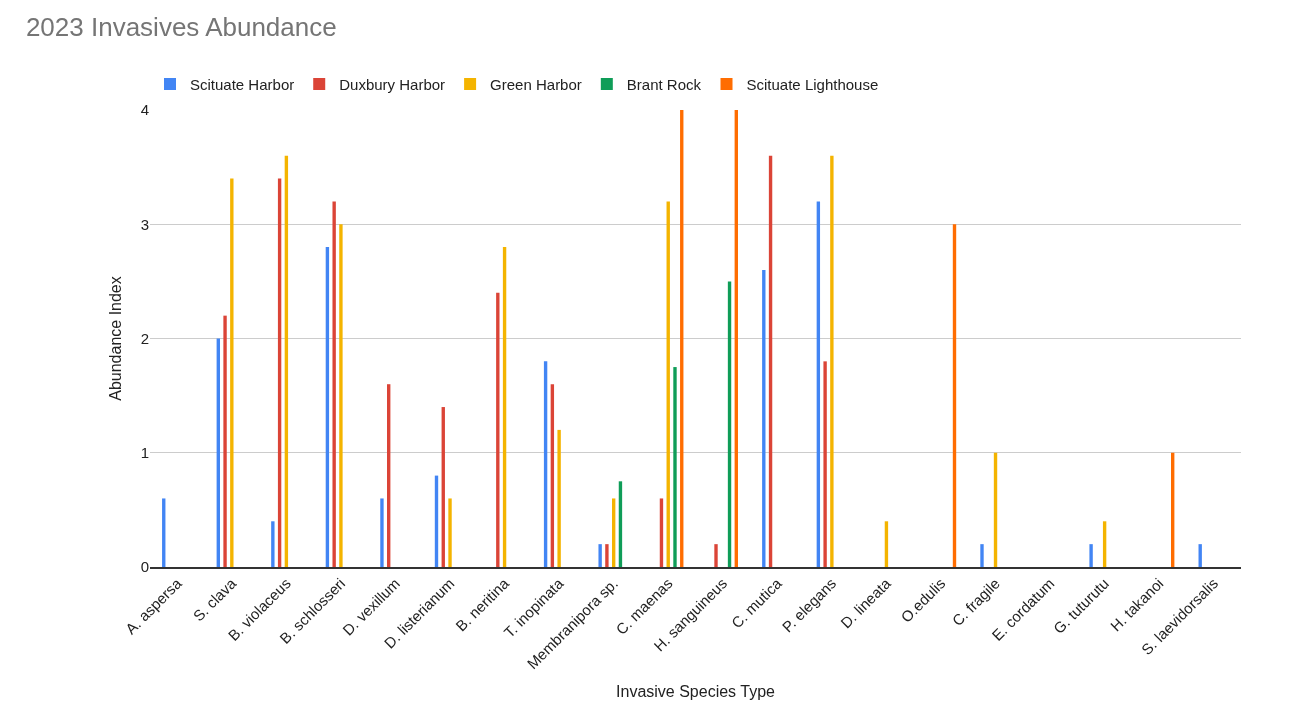 The width and height of the screenshot is (1296, 717). What do you see at coordinates (664, 84) in the screenshot?
I see `legend-label: Brant Rock` at bounding box center [664, 84].